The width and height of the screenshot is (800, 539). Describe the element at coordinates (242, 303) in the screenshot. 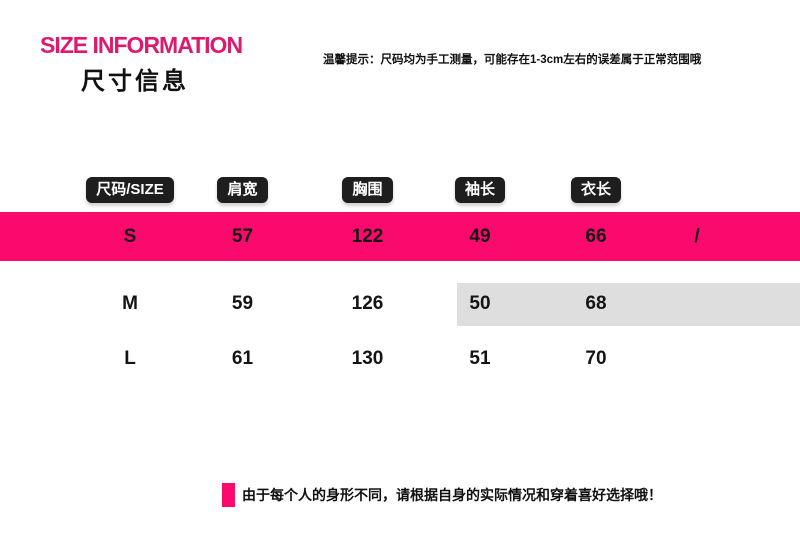

I see `cell-shoulder: 59` at that location.